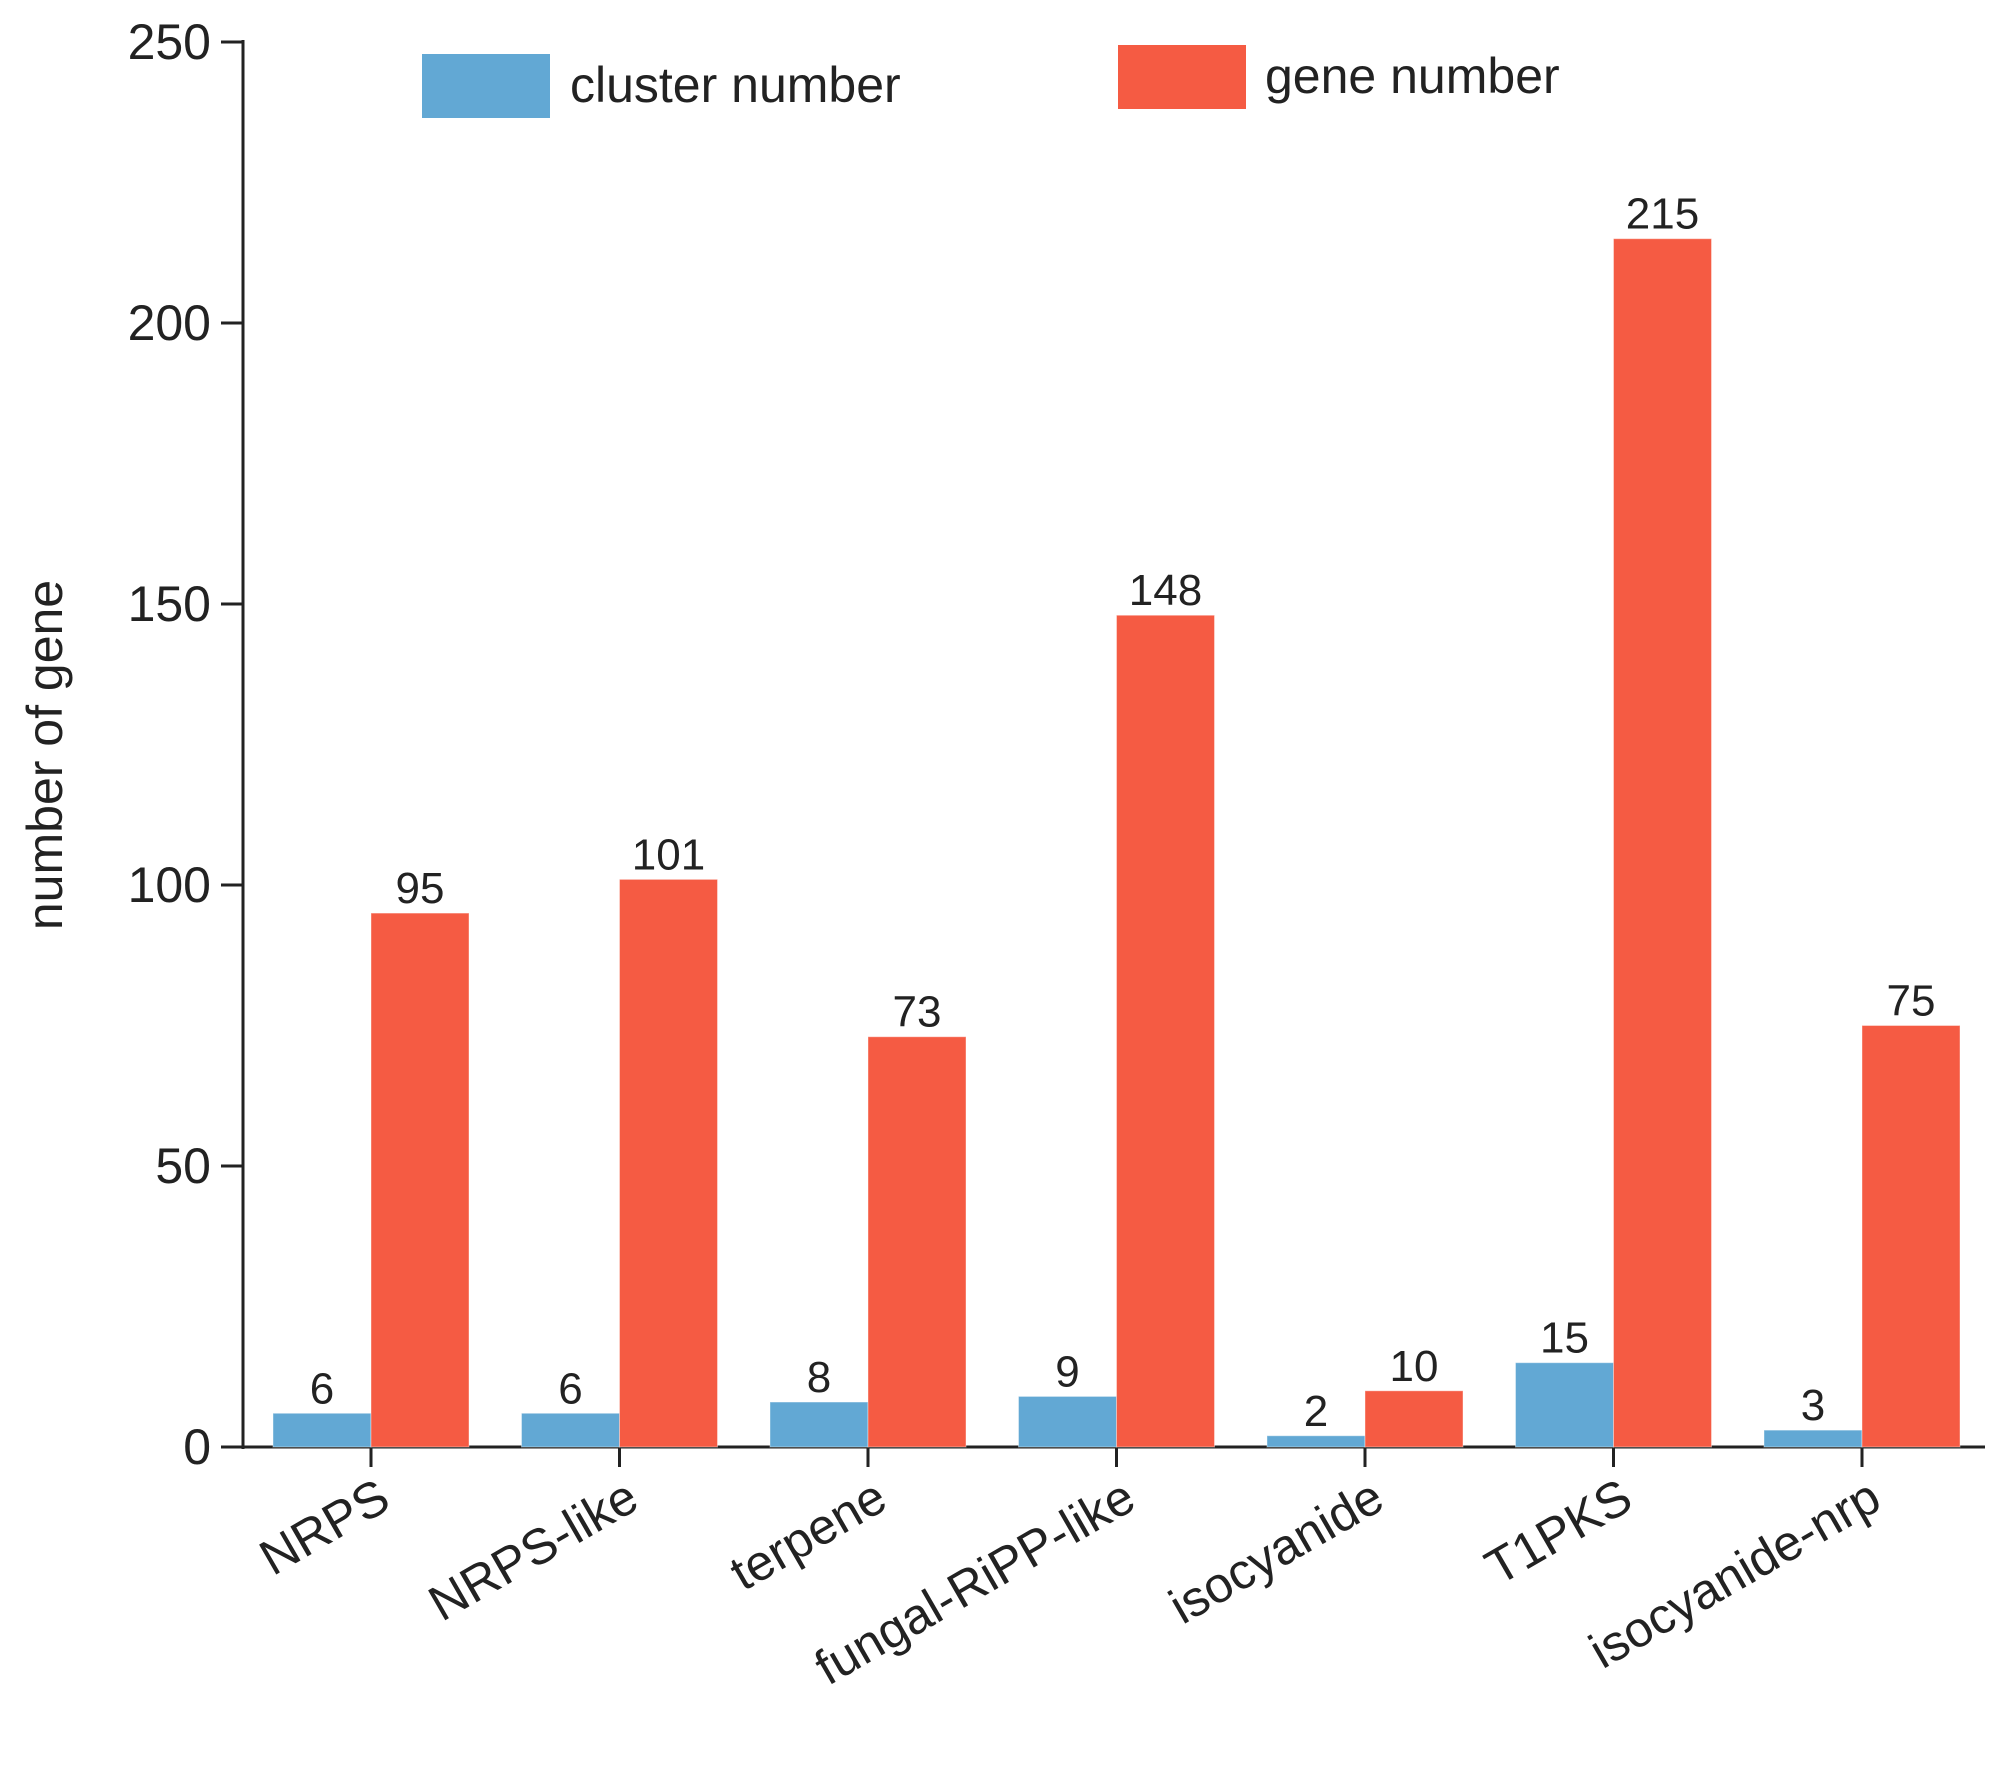 The height and width of the screenshot is (1765, 2008). Describe the element at coordinates (183, 1166) in the screenshot. I see `y-tick-label: 50` at that location.